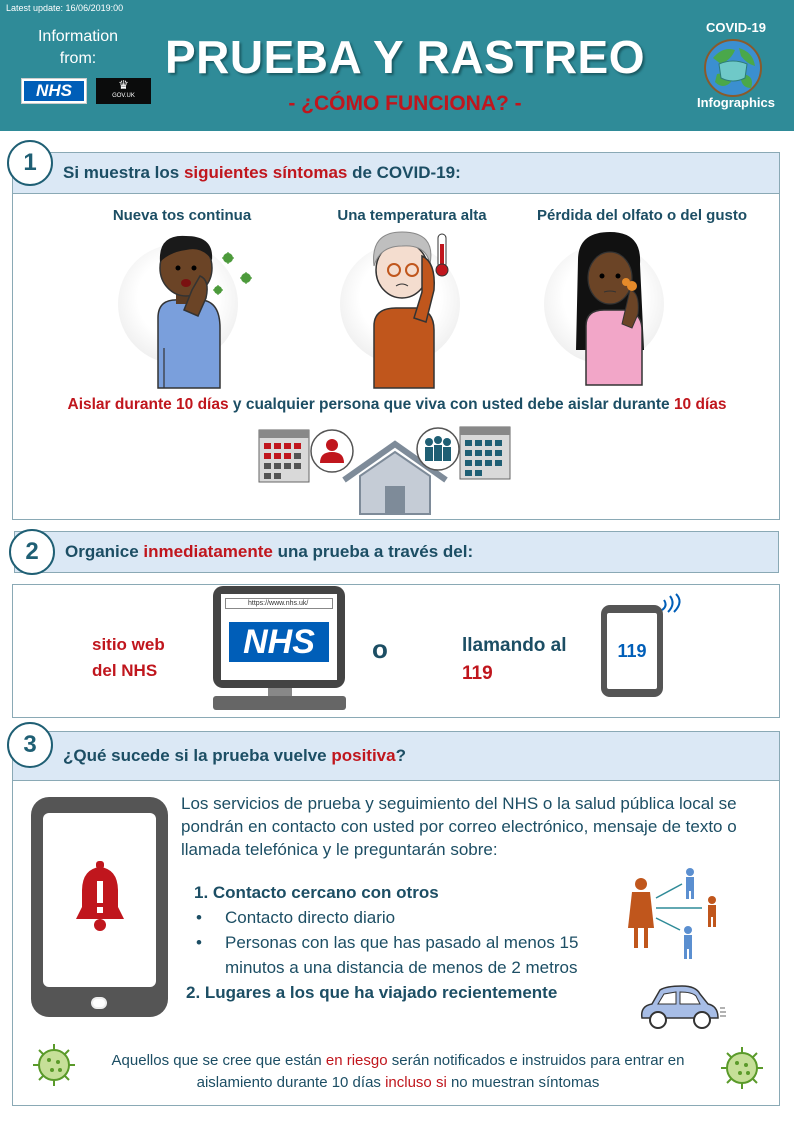 This screenshot has height=1123, width=794. I want to click on contact-spread-icon, so click(672, 913).